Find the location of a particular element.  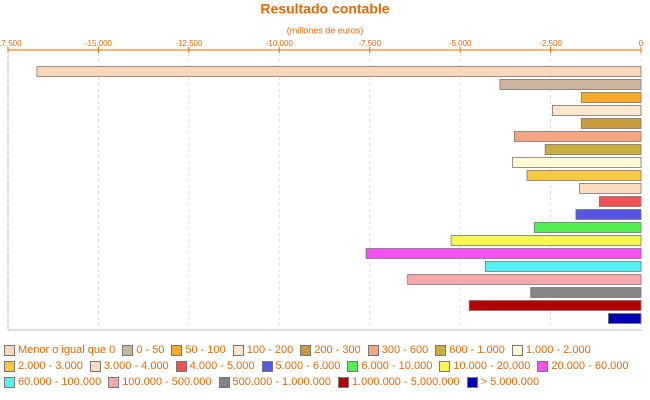

x-tick-label: -5.000 is located at coordinates (460, 43).